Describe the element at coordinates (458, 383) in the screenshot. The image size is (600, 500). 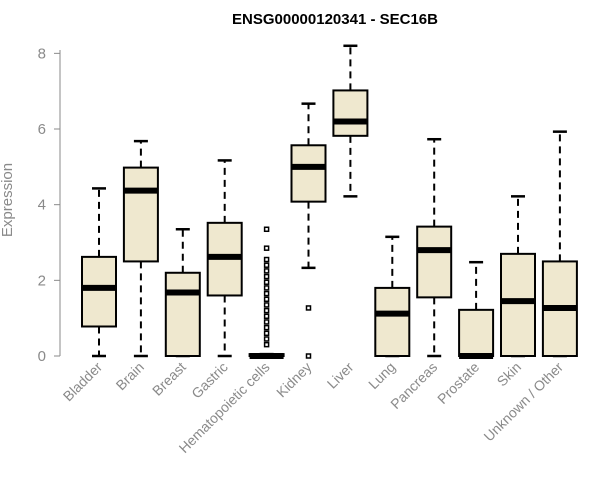
I see `x-tick-label: Prostate` at that location.